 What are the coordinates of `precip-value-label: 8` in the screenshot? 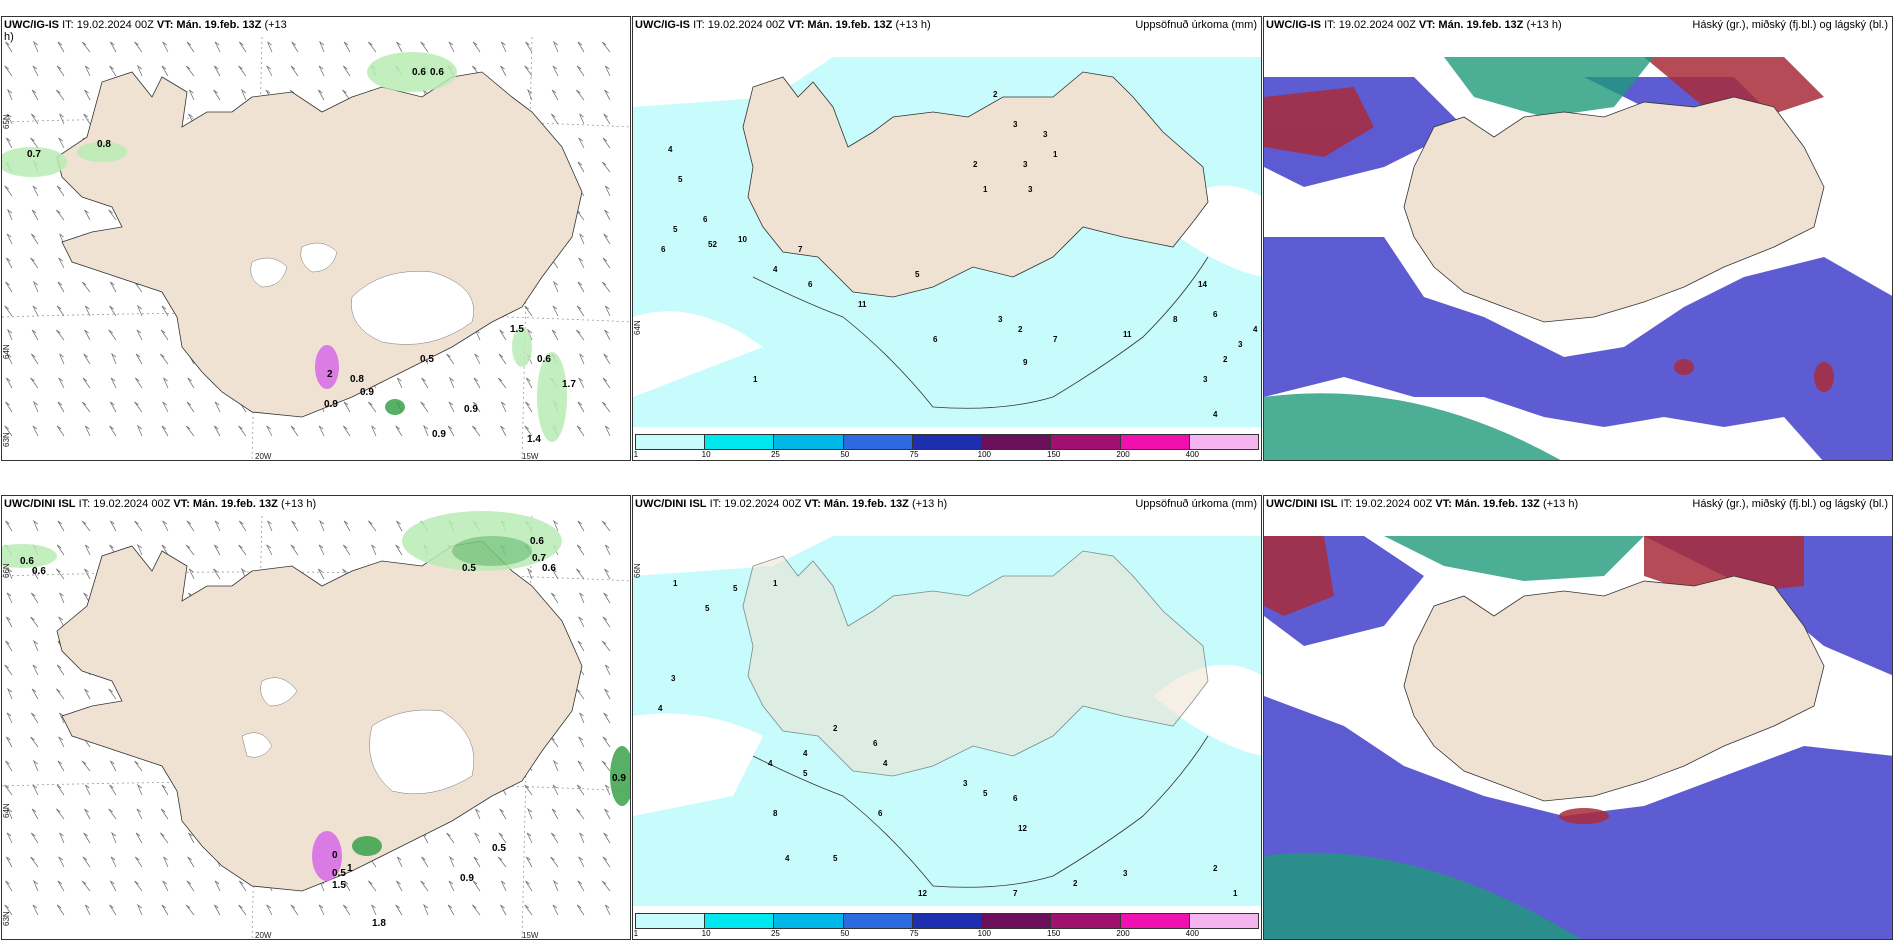 It's located at (775, 813).